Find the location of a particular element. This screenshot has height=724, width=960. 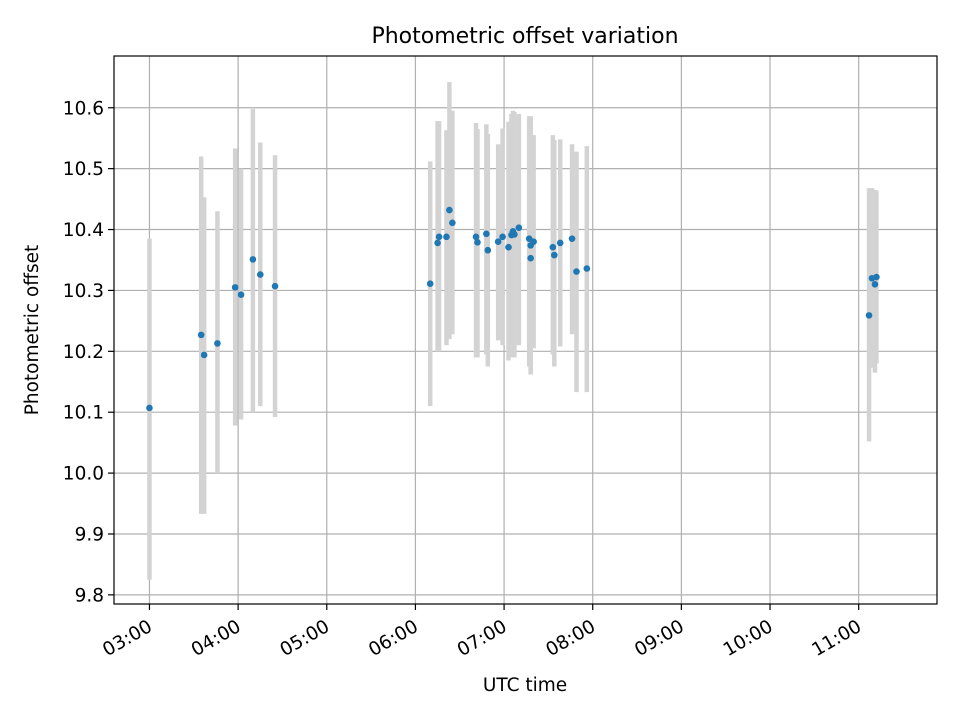

y-tick-label: 10.6 is located at coordinates (83, 108).